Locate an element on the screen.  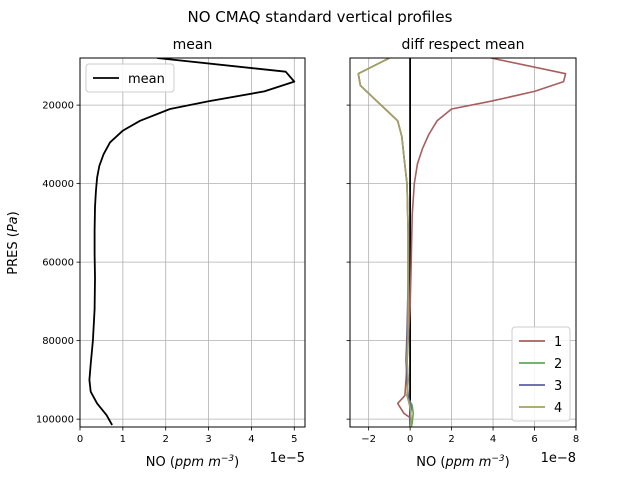
legend-label: 2 is located at coordinates (558, 364).